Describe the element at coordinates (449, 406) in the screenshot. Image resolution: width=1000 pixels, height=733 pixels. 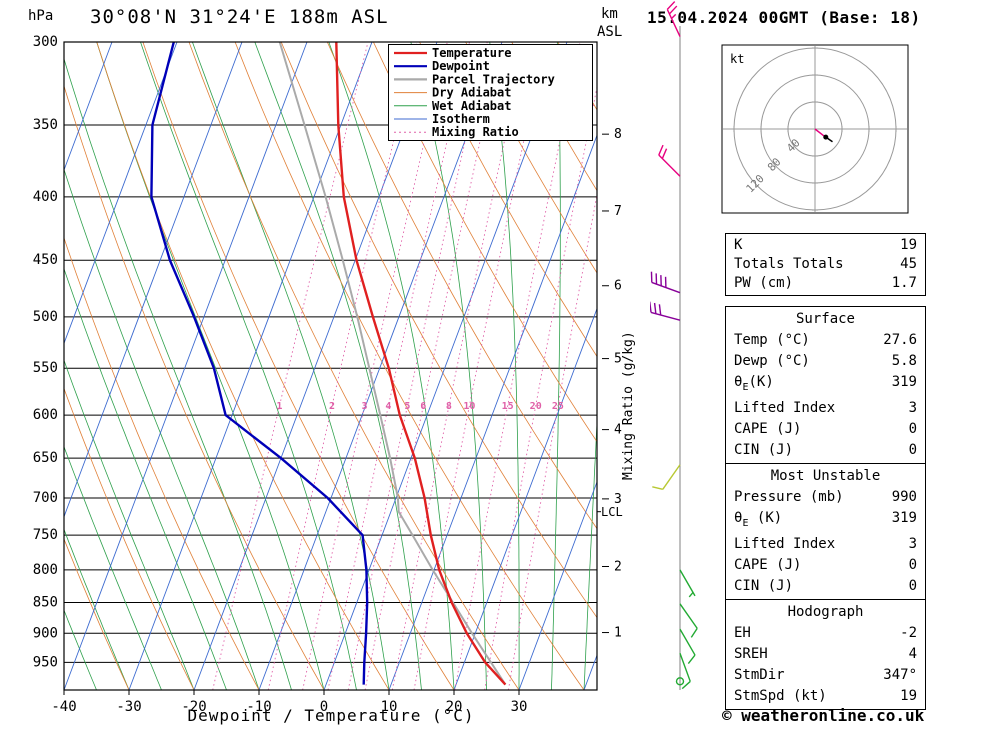
I see `mixing-ratio-value-label: 8` at that location.